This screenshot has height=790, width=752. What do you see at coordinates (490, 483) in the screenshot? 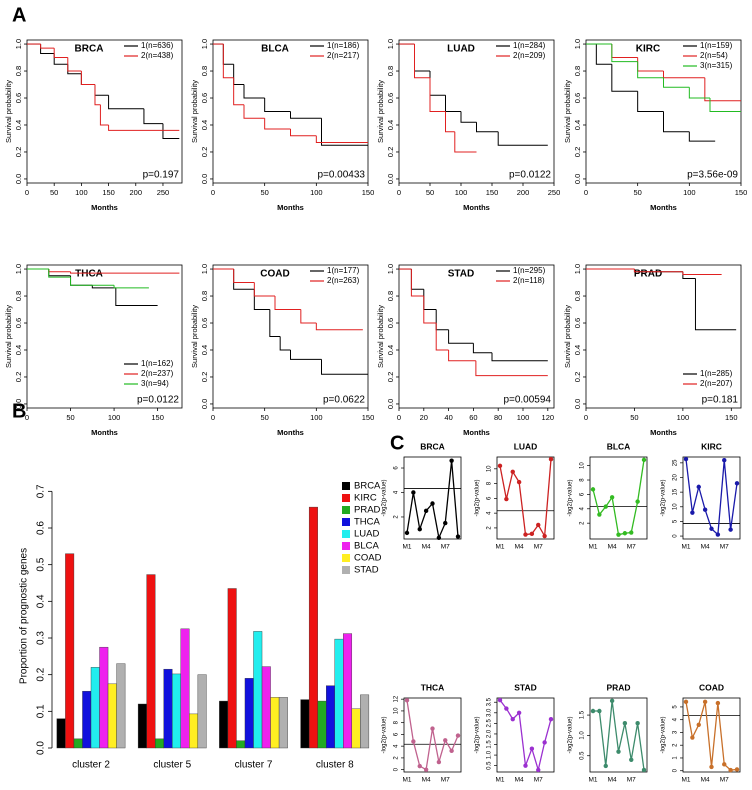
I see `y-tick-label: 8` at bounding box center [490, 483].